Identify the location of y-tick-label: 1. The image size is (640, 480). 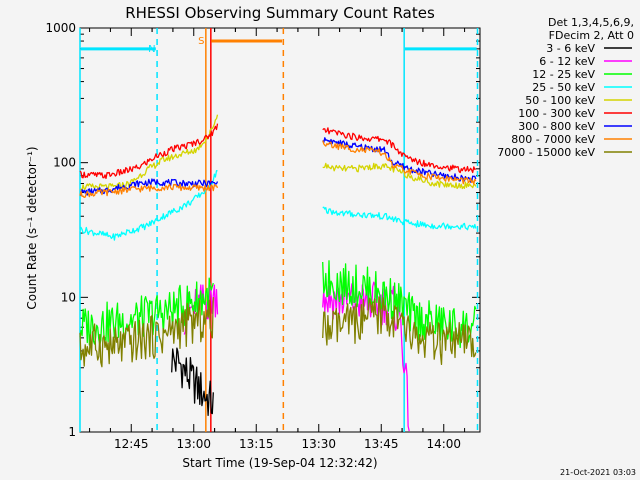
(72, 432).